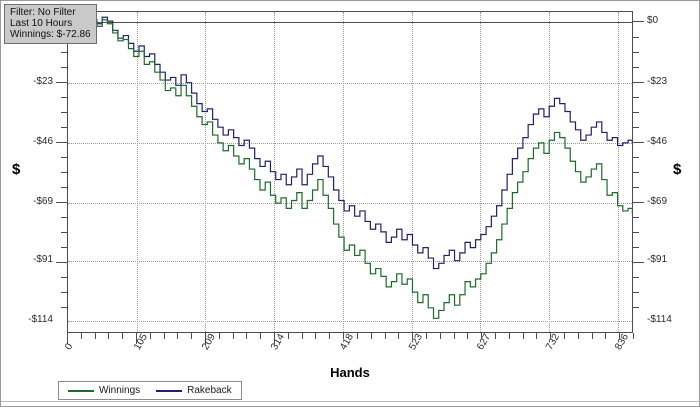 The height and width of the screenshot is (407, 700). What do you see at coordinates (350, 401) in the screenshot?
I see `bottom-divider` at bounding box center [350, 401].